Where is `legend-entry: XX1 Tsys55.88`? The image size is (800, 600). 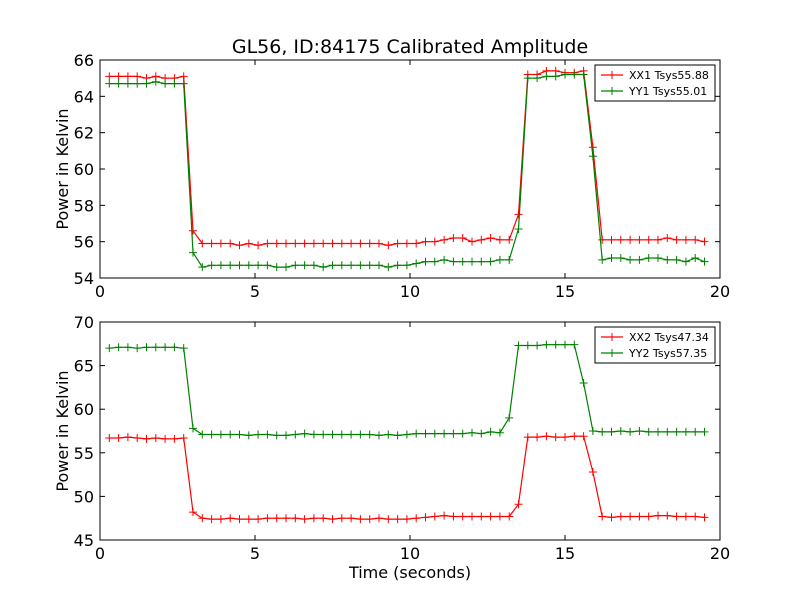 legend-entry: XX1 Tsys55.88 is located at coordinates (669, 75).